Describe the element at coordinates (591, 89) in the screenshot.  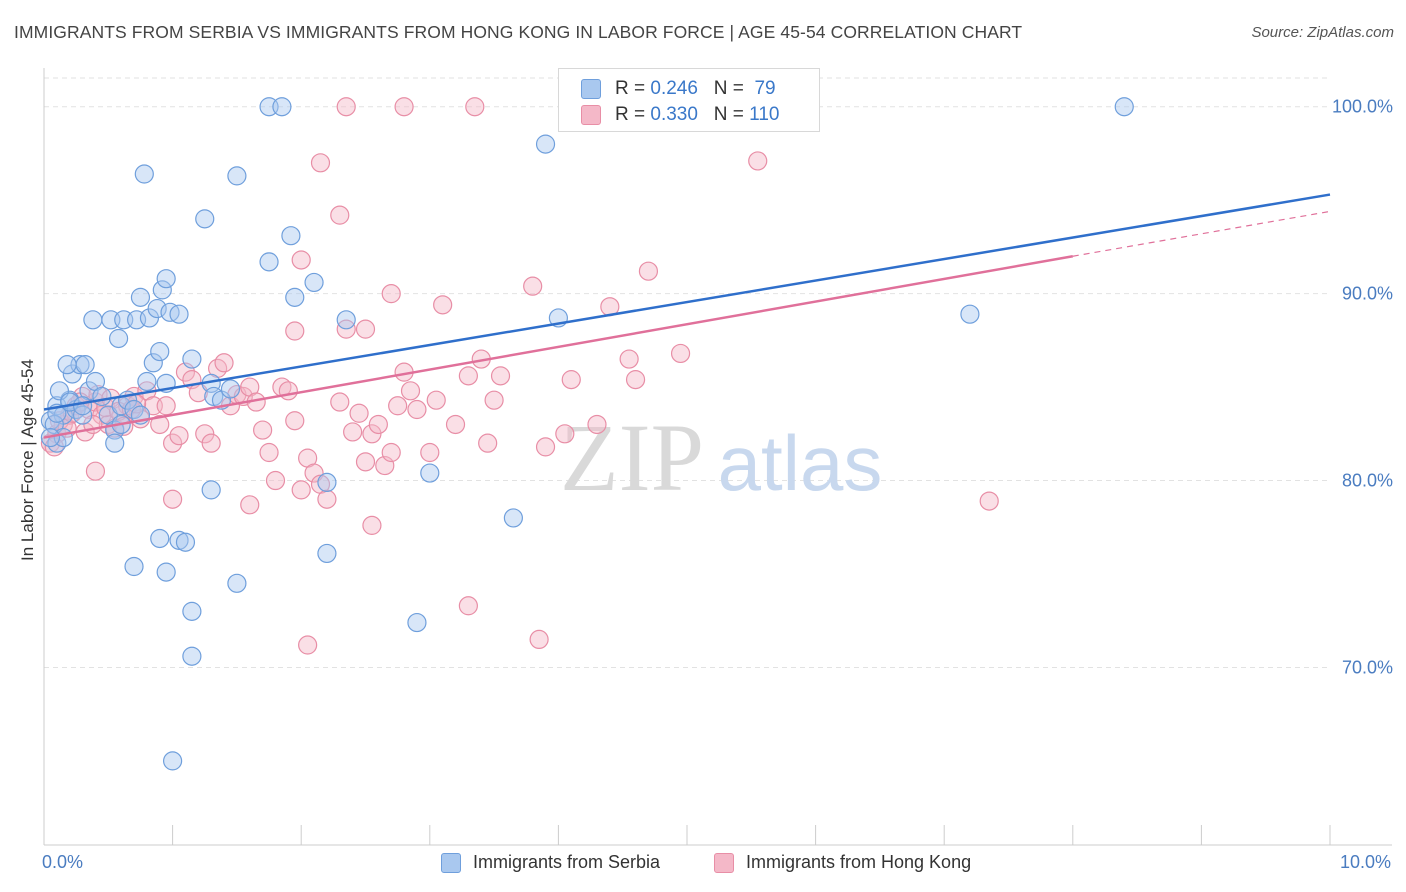
I see `legend-swatch-serbia` at that location.